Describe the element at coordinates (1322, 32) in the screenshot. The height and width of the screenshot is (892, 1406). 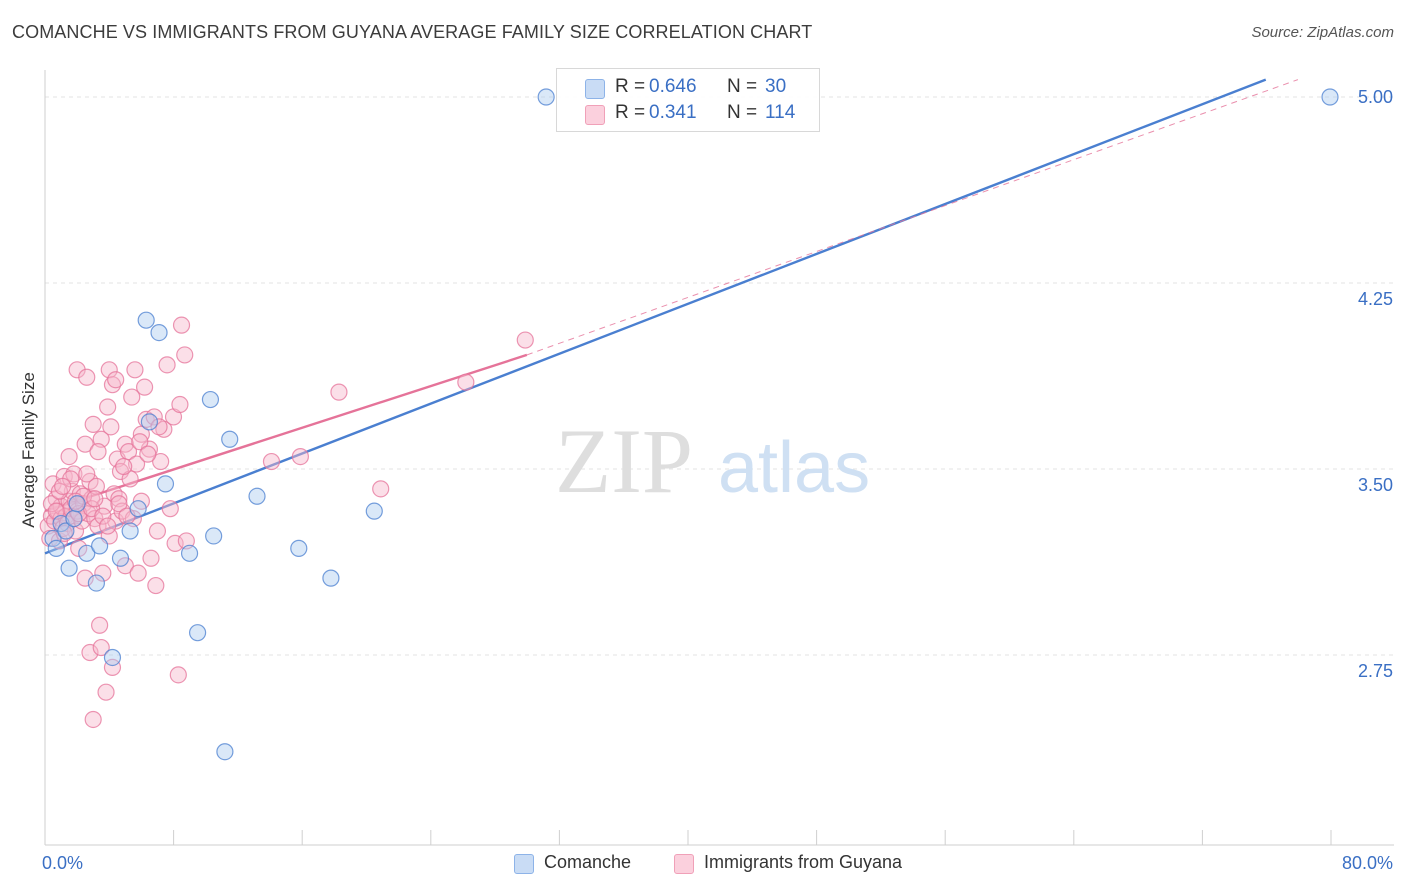
I see `source-credit: Source: ZipAtlas.com` at that location.